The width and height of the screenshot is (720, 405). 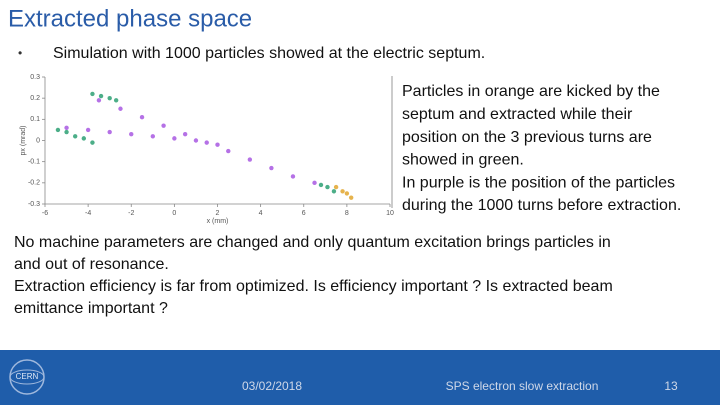 I want to click on y-tick-label: 0.1, so click(x=35, y=119).